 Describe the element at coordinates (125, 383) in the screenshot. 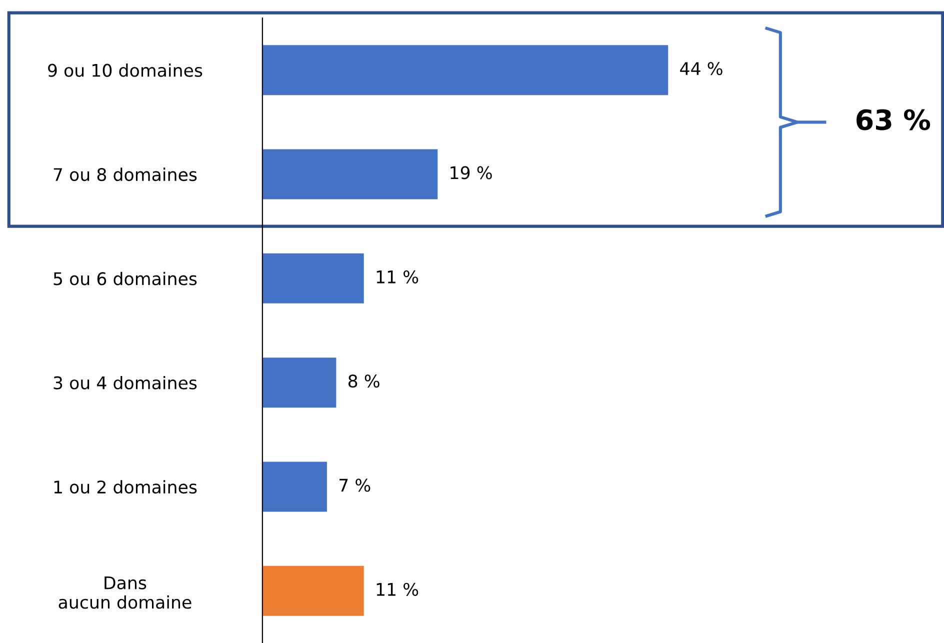

I see `y-tick-label: 3 ou 4 domaines` at that location.